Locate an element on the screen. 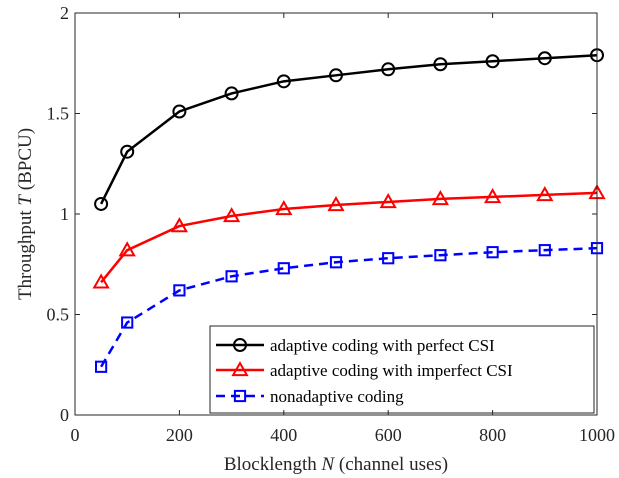 The image size is (619, 478). y-tick-label: 0.5 is located at coordinates (58, 315).